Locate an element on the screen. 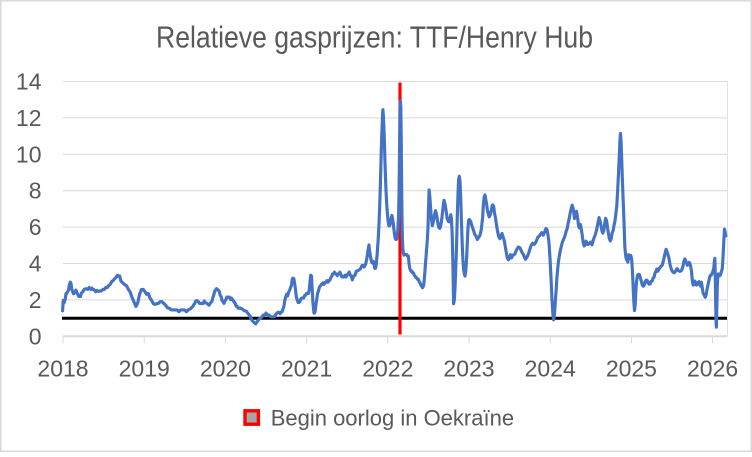  svg-text: 6 is located at coordinates (35, 227).